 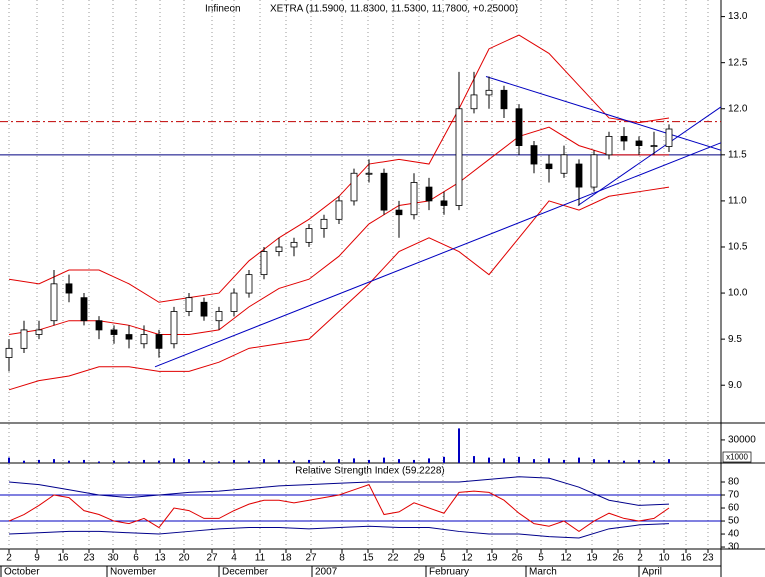 What do you see at coordinates (113, 558) in the screenshot?
I see `x-tick-label: 30` at bounding box center [113, 558].